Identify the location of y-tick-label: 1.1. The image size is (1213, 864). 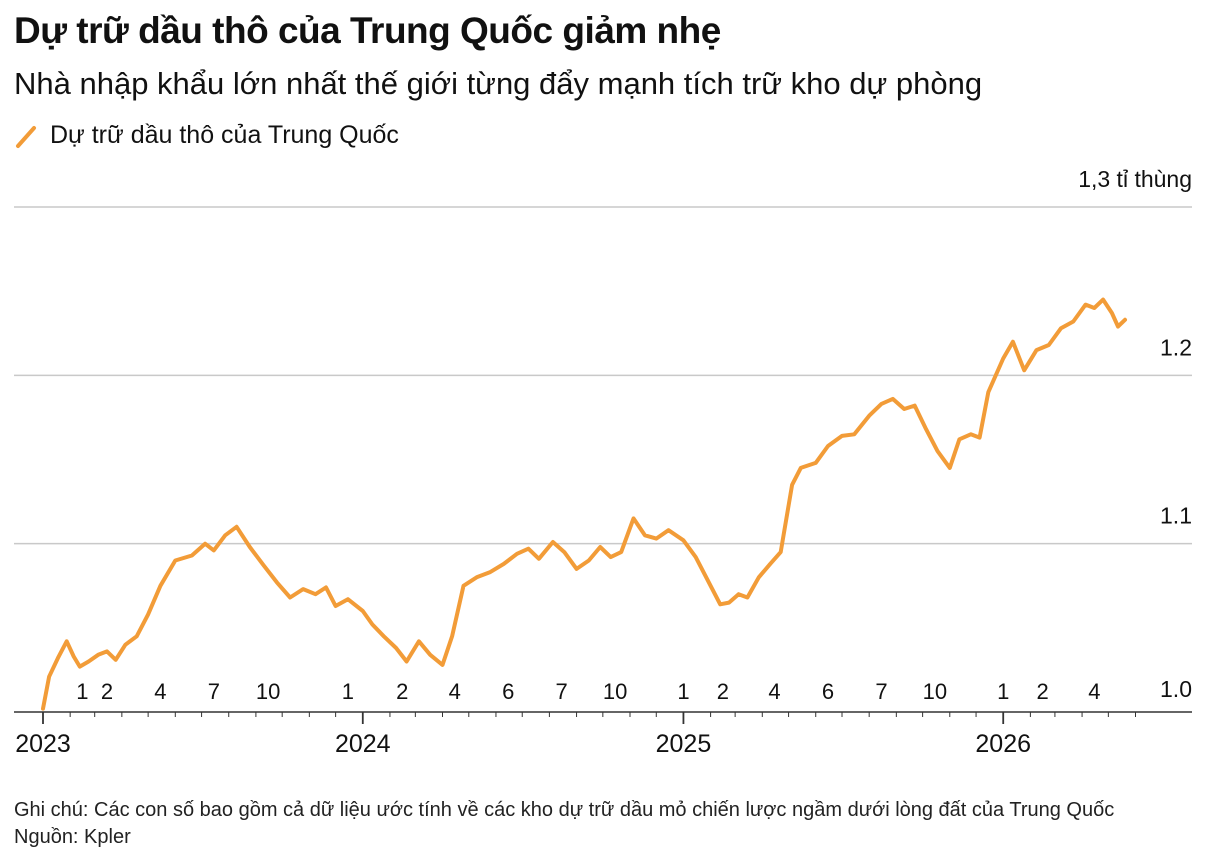
(1176, 516).